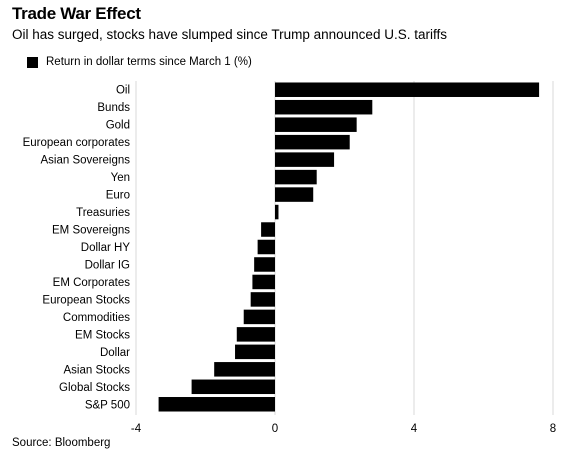  Describe the element at coordinates (120, 178) in the screenshot. I see `category-label-5: Yen` at that location.